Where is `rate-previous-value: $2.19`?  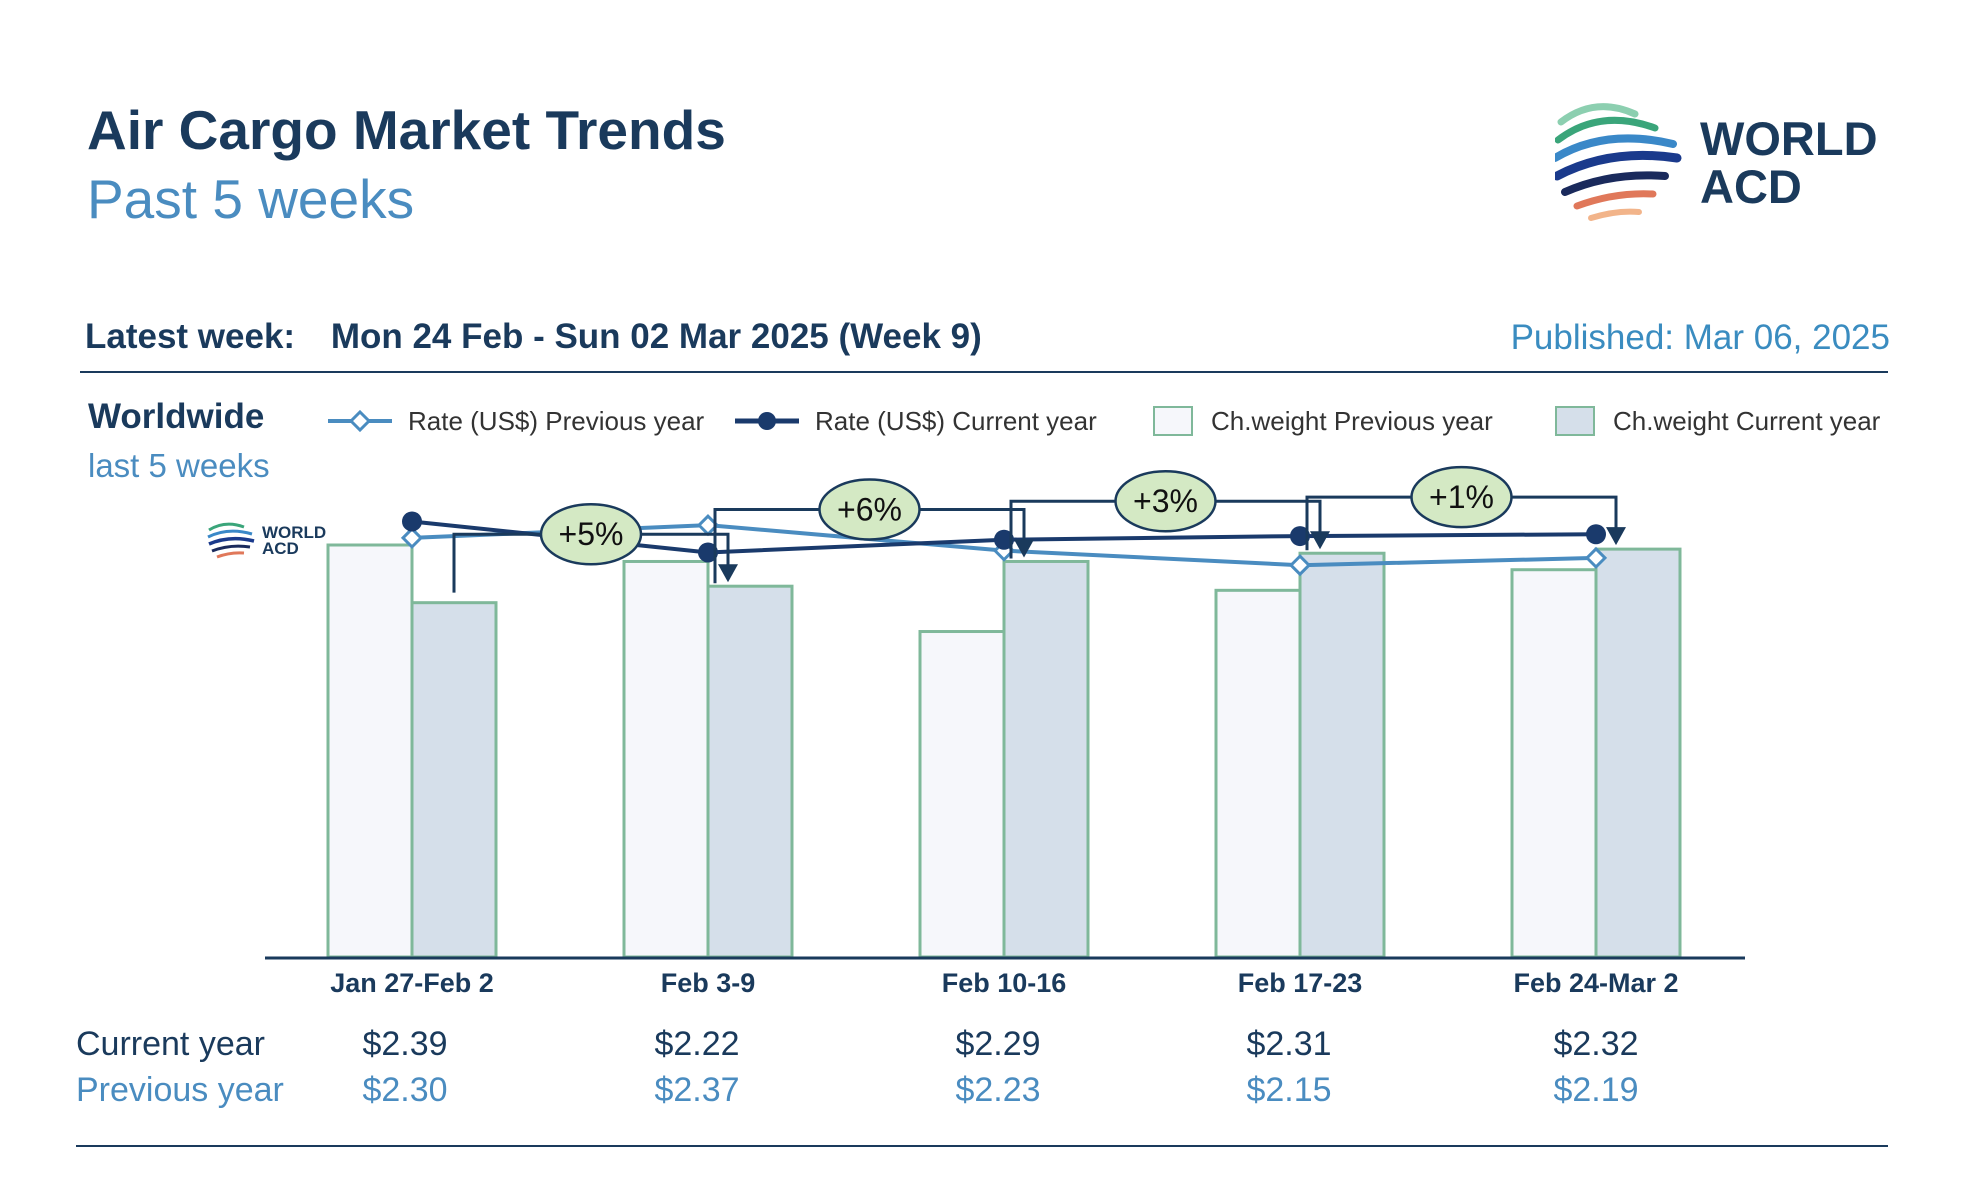
rate-previous-value: $2.19 is located at coordinates (1596, 1090).